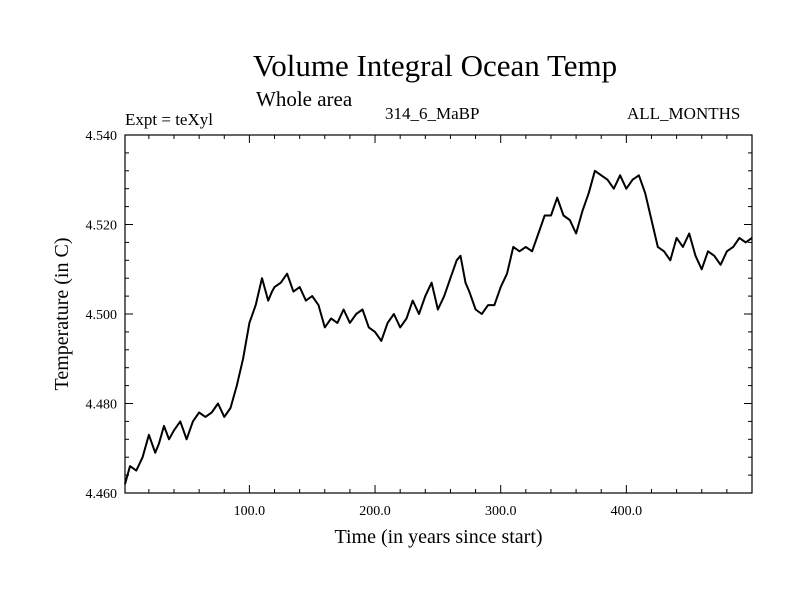  I want to click on x-axis-label: Time (in years since start), so click(438, 537).